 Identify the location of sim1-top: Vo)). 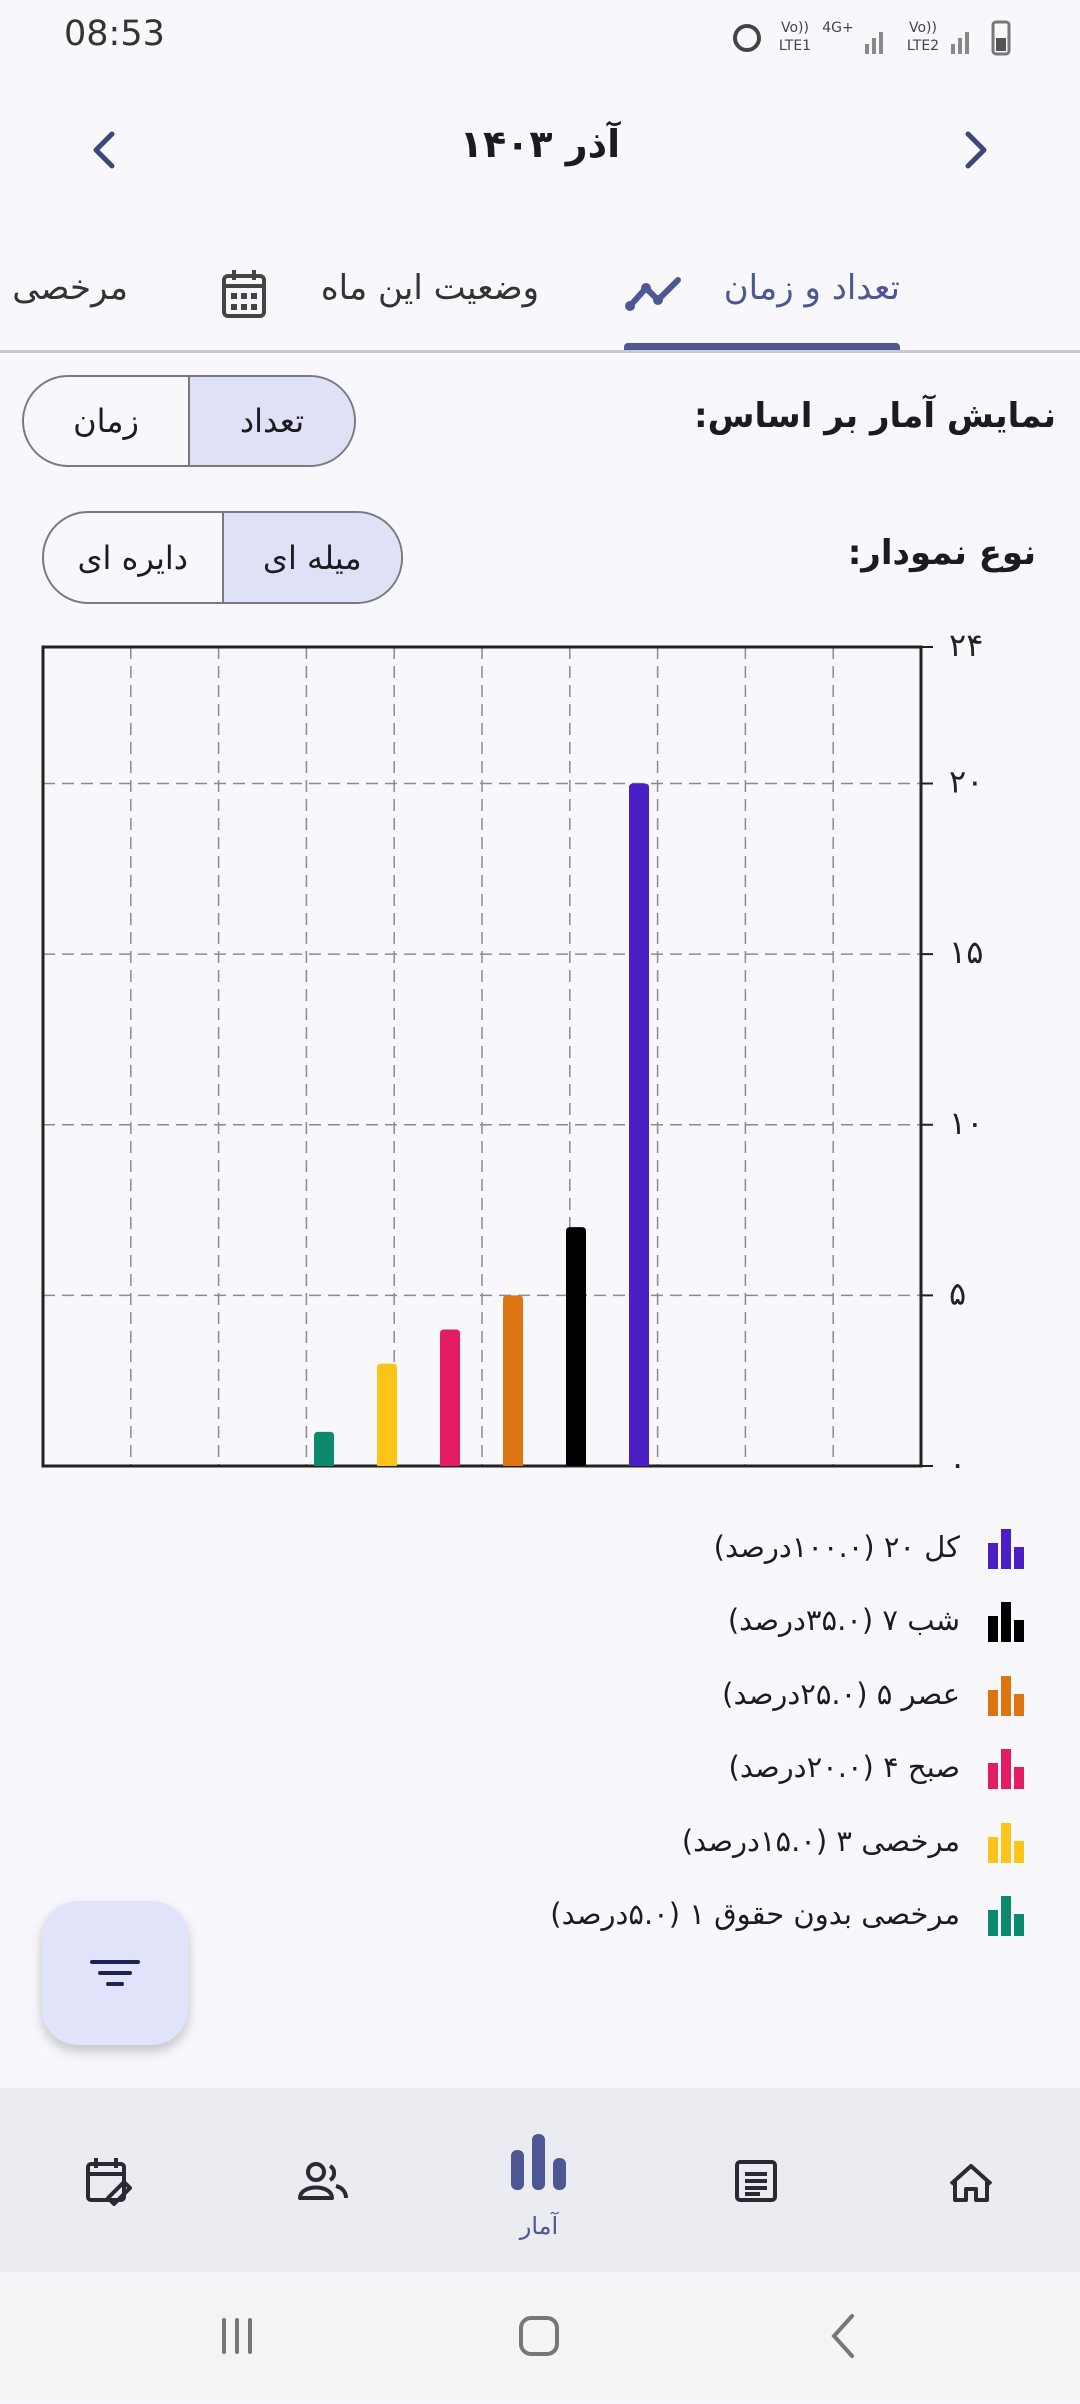
(795, 28).